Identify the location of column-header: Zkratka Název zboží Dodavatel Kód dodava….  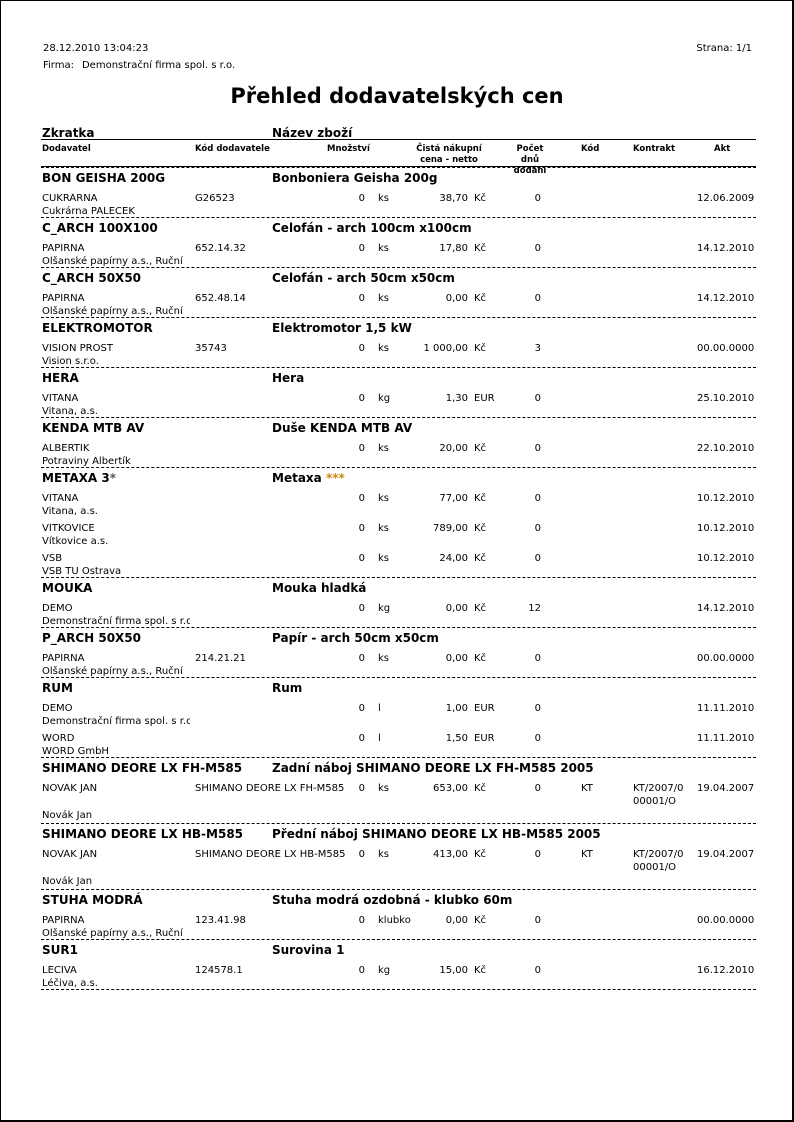
(398, 151).